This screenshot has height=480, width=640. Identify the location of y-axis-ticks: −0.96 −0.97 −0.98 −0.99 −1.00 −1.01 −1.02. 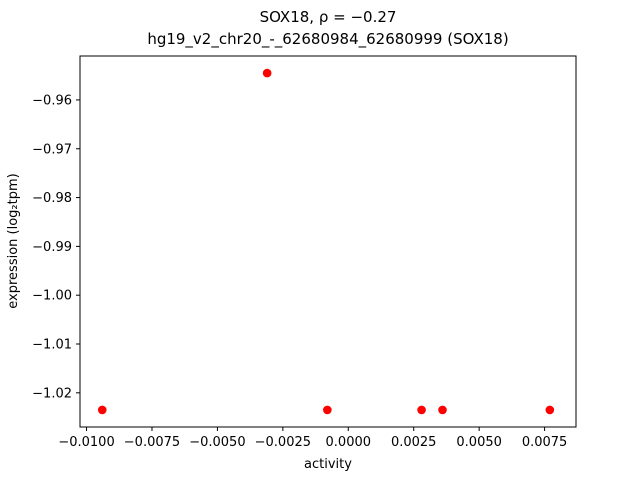
(56, 247).